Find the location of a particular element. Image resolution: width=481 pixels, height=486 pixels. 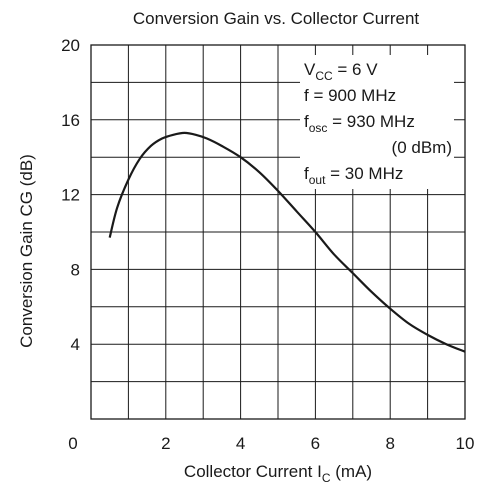

y-axis-ticks: 4 8 12 16 20 is located at coordinates (70, 195).